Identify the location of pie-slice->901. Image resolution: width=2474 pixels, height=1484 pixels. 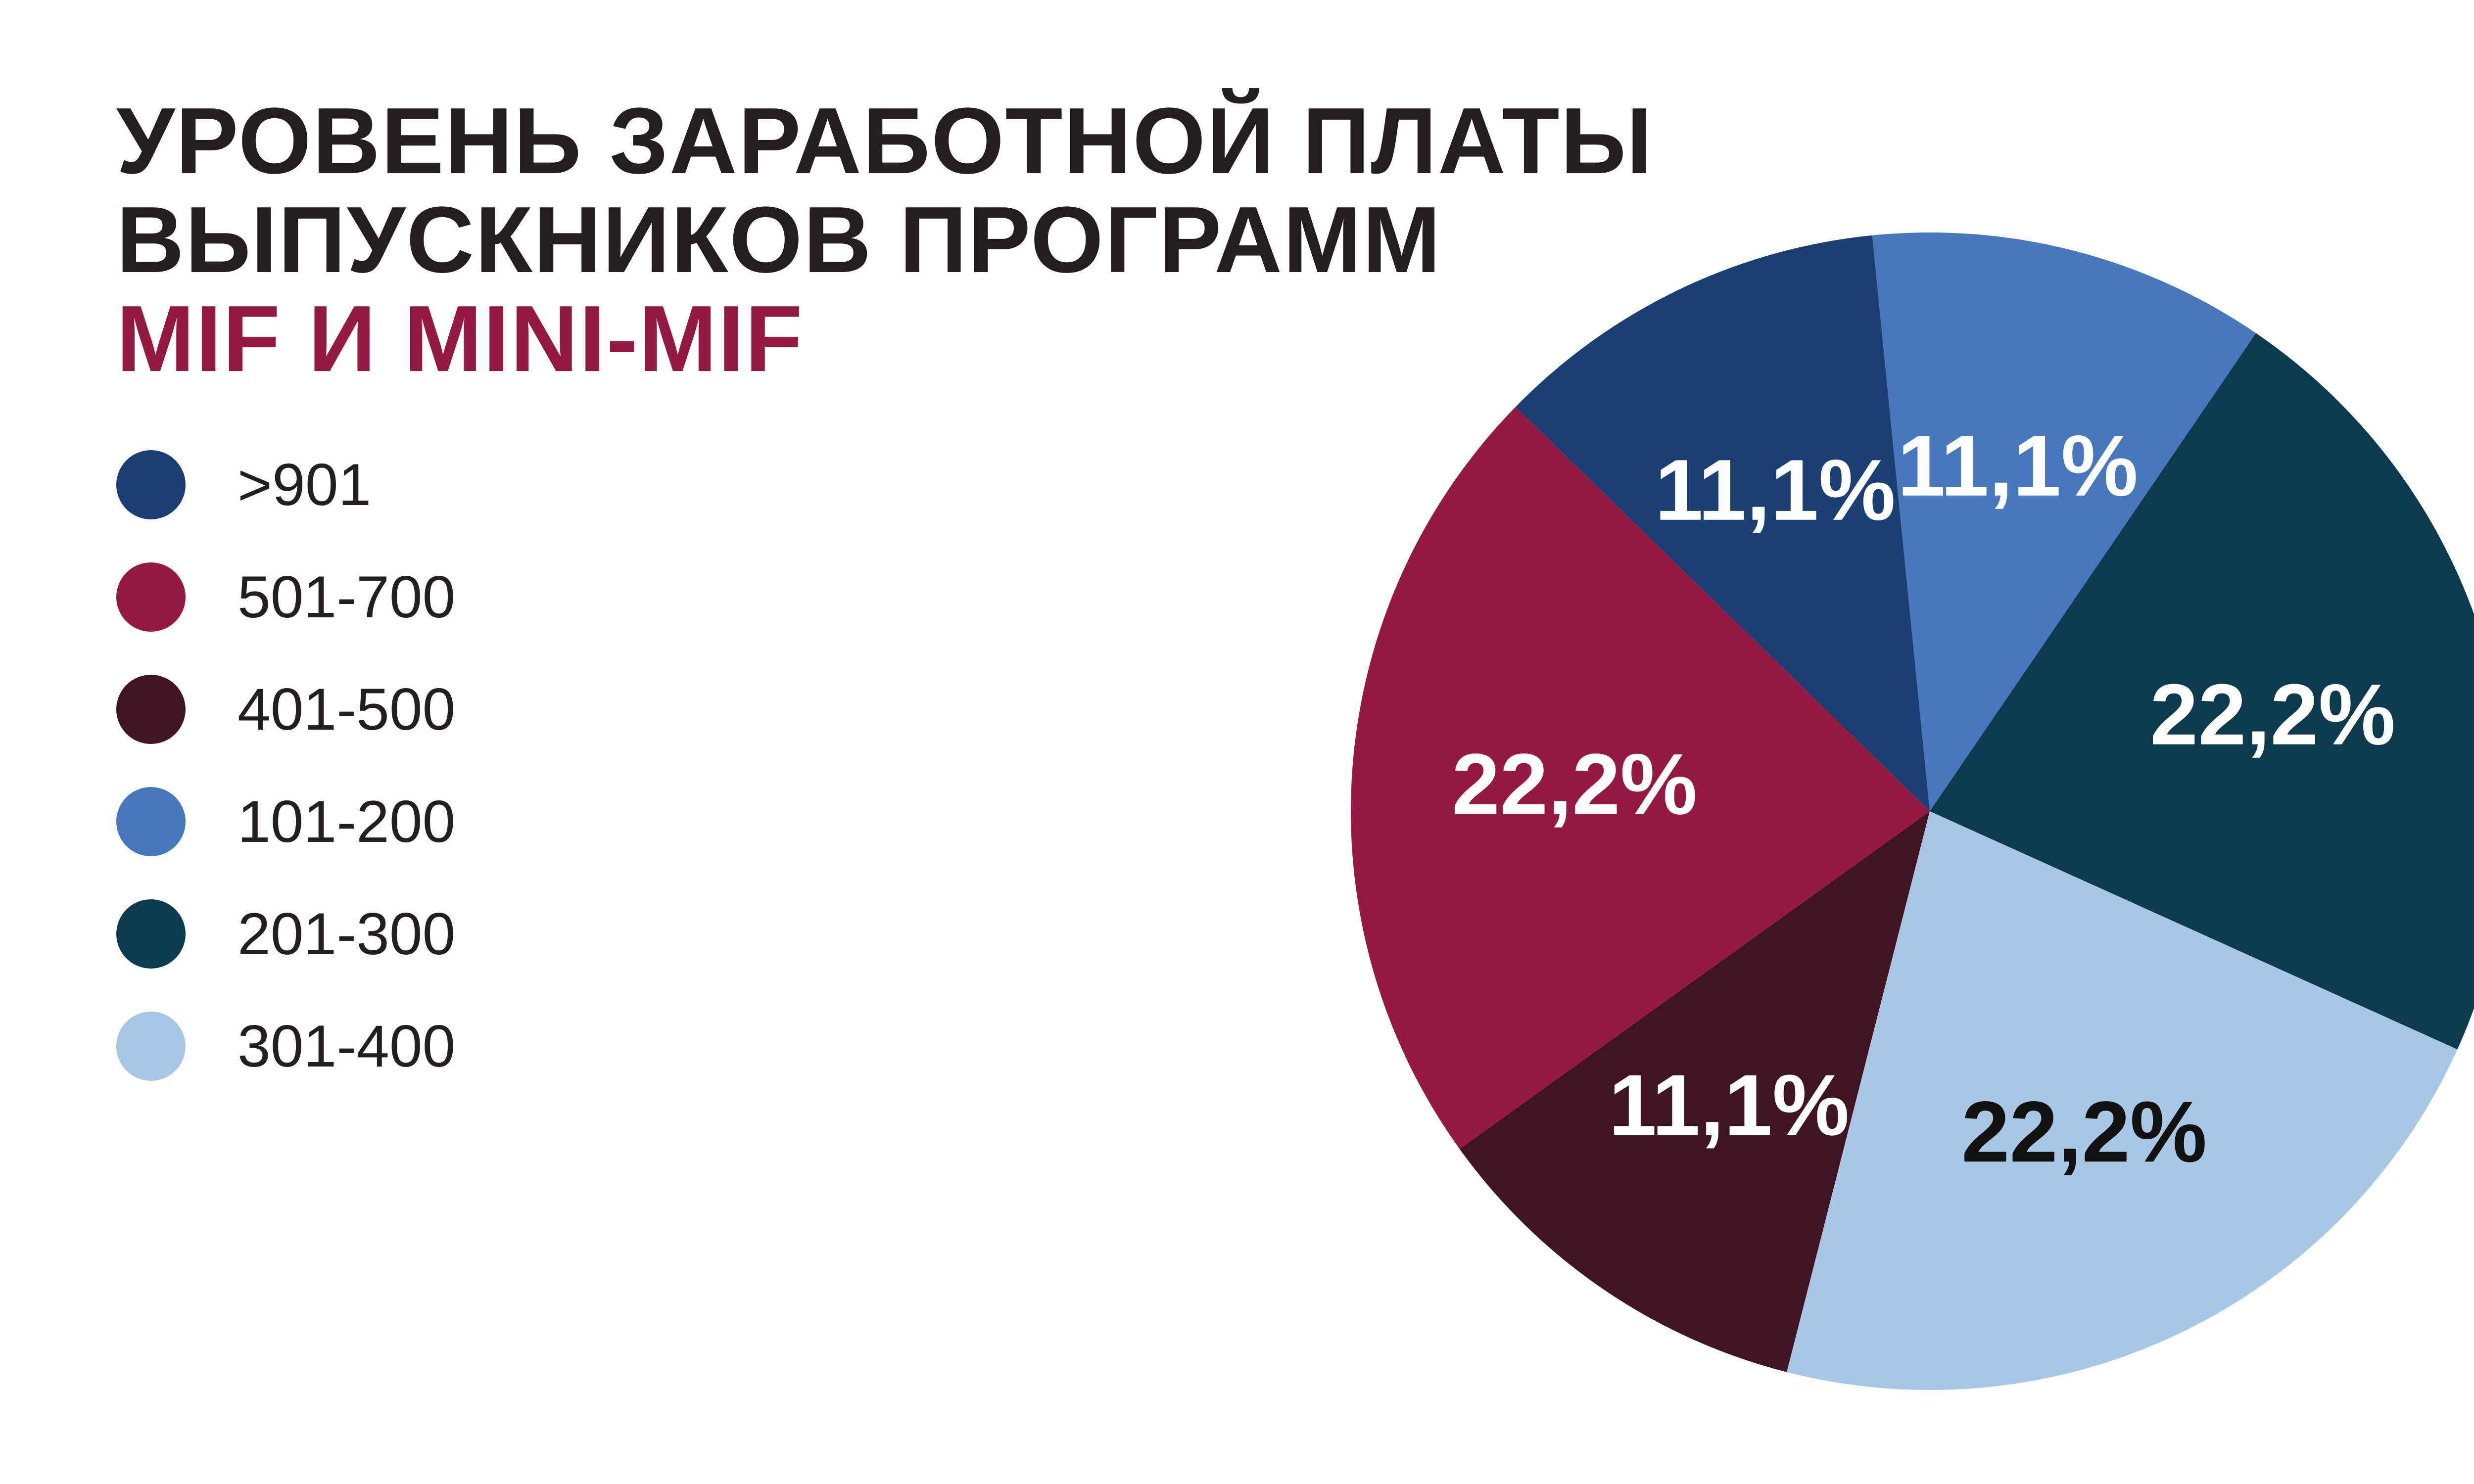
(1723, 523).